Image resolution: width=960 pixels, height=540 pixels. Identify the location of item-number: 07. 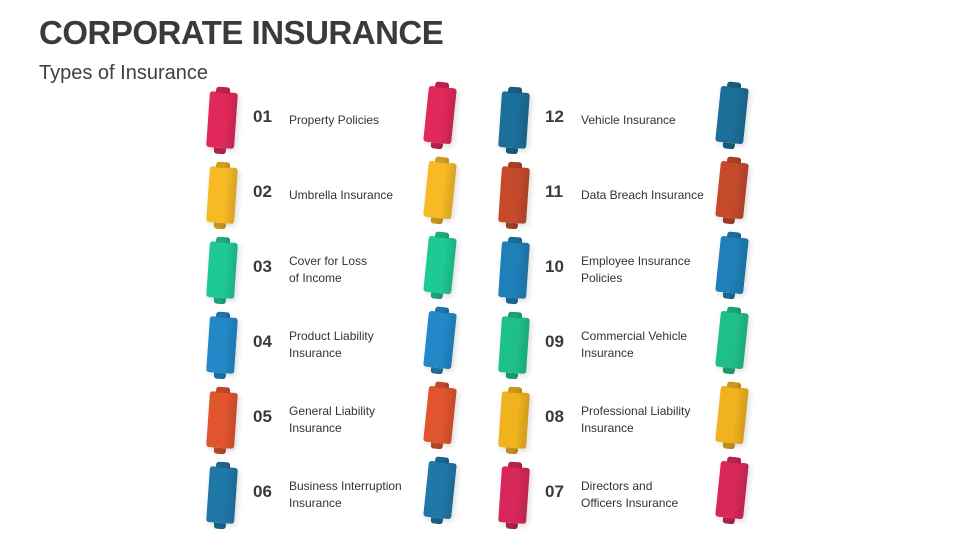
(554, 491).